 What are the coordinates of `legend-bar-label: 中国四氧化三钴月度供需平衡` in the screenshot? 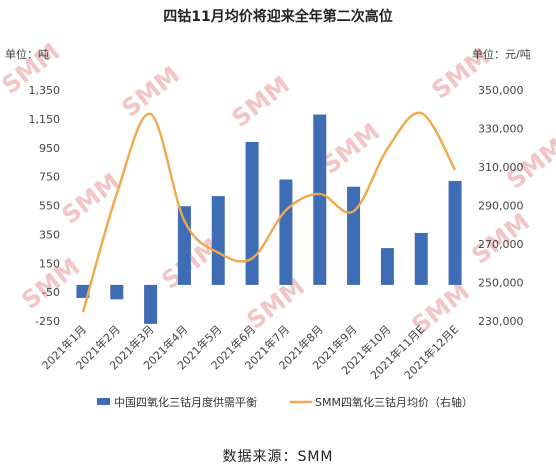 It's located at (185, 402).